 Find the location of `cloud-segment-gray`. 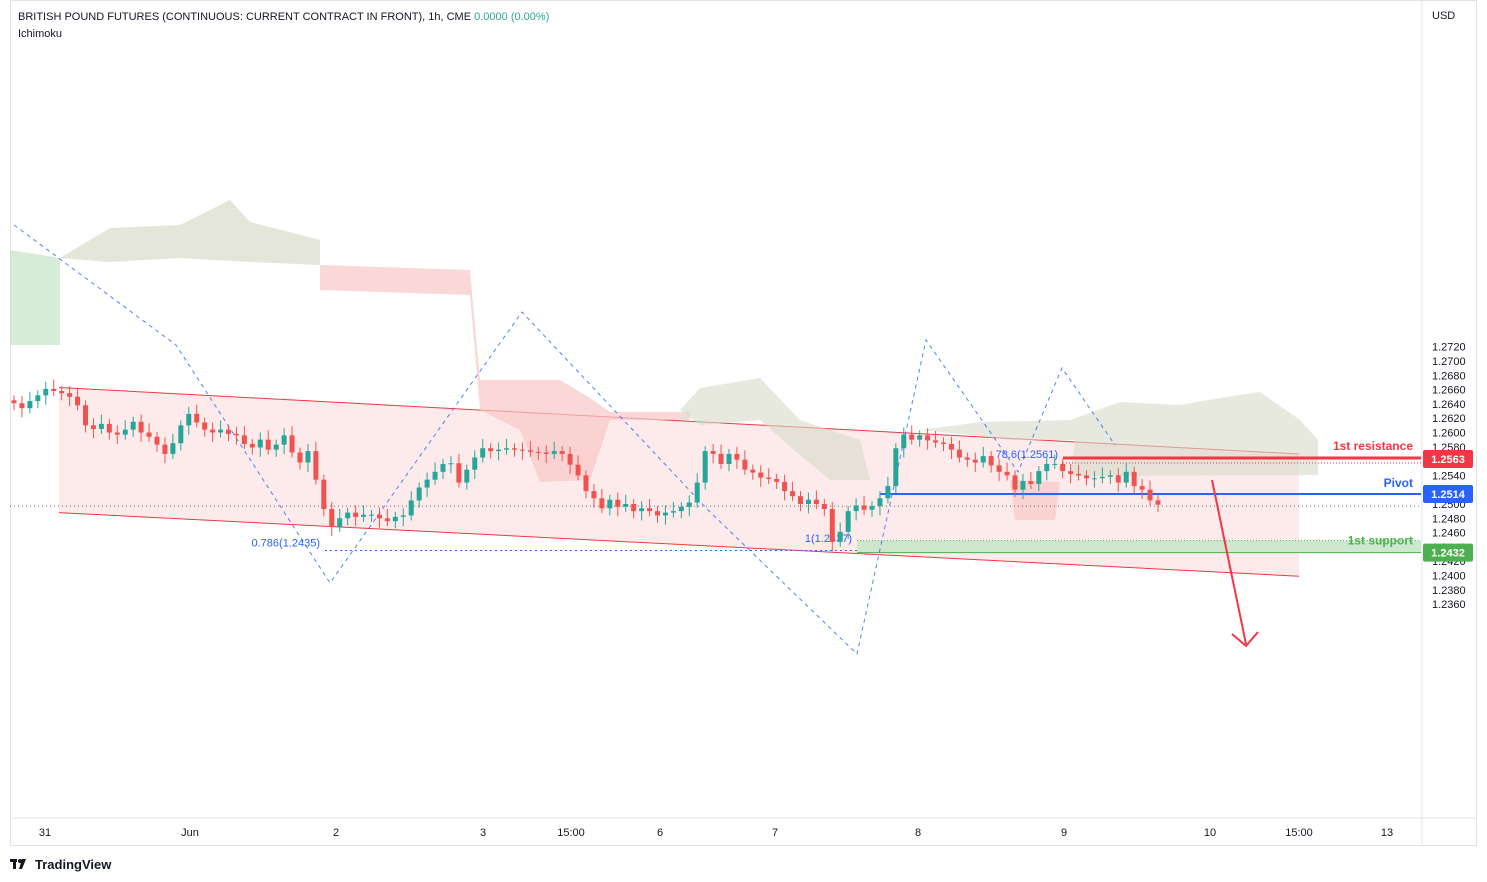

cloud-segment-gray is located at coordinates (190, 232).